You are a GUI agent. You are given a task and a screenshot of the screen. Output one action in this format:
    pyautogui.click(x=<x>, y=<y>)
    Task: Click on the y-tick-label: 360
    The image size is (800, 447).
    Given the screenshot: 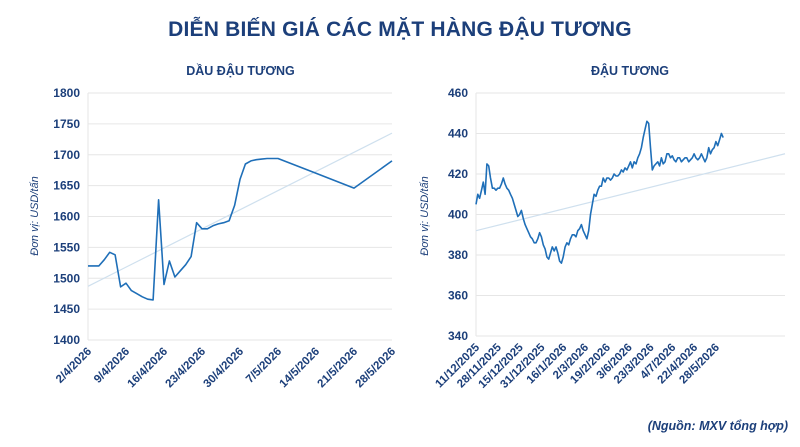 What is the action you would take?
    pyautogui.click(x=458, y=296)
    